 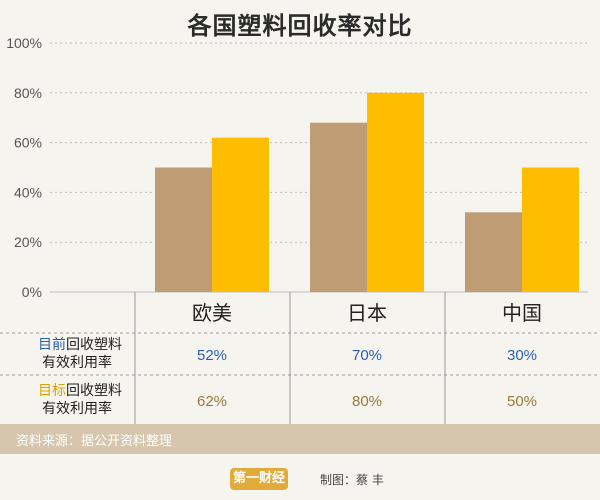 What do you see at coordinates (367, 313) in the screenshot?
I see `category-label: 日本` at bounding box center [367, 313].